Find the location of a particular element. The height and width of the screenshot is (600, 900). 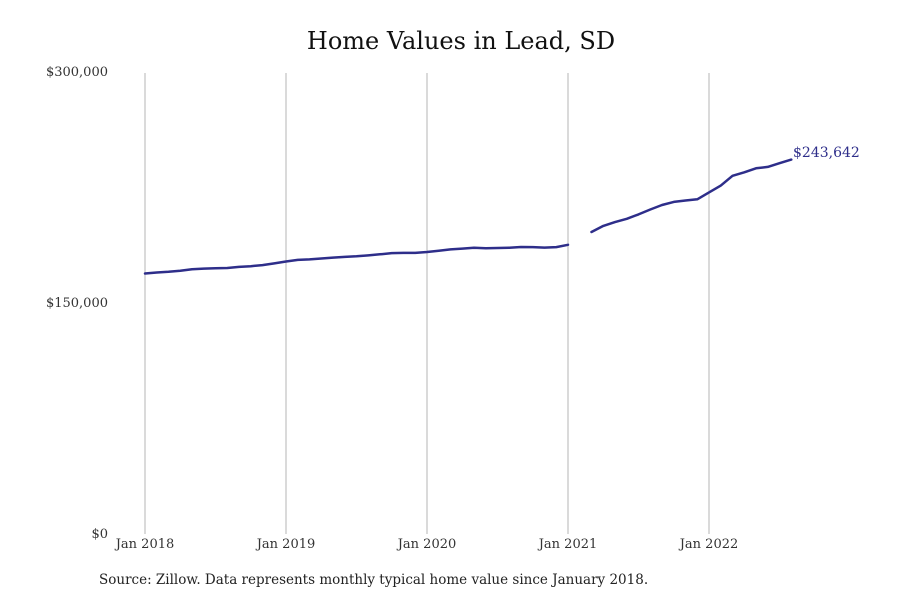

x-tick-label-2021: Jan 2021 is located at coordinates (568, 544).